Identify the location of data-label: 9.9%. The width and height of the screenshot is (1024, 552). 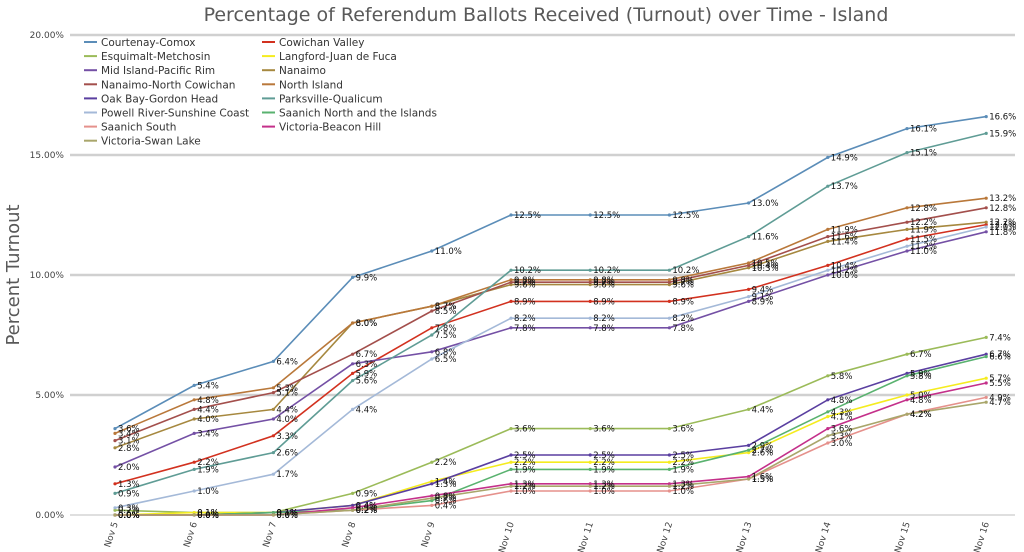
(367, 278).